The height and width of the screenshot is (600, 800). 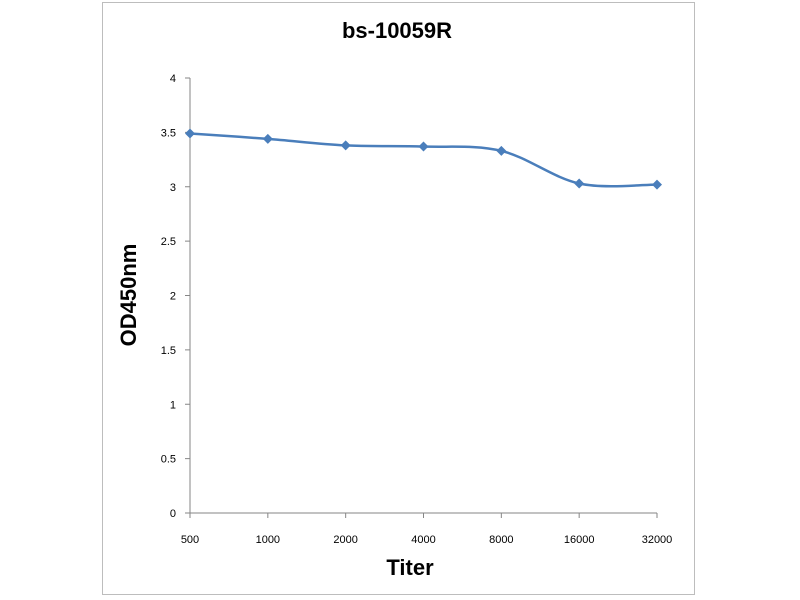 I want to click on y-tick-label: 3.5, so click(x=168, y=133).